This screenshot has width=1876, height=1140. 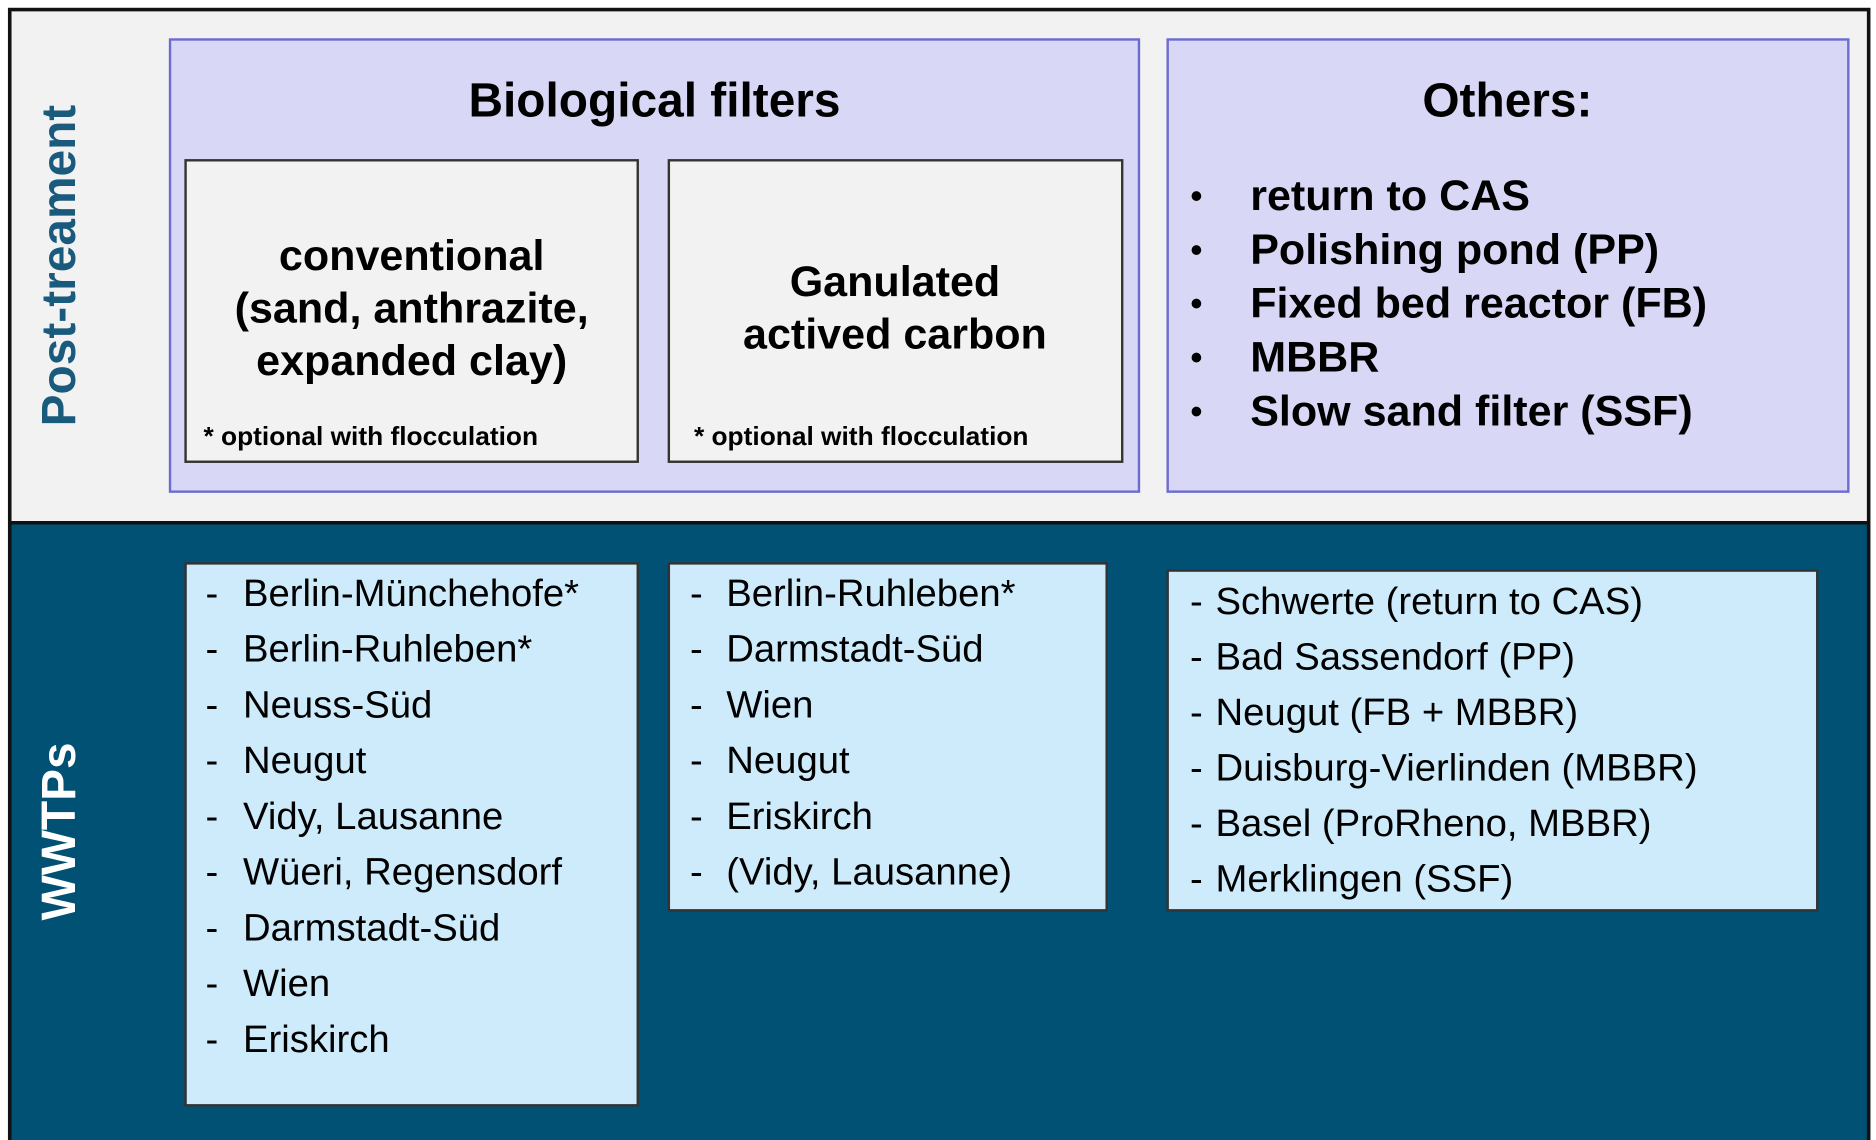 I want to click on others-item: Polishing pond (PP), so click(x=1454, y=250).